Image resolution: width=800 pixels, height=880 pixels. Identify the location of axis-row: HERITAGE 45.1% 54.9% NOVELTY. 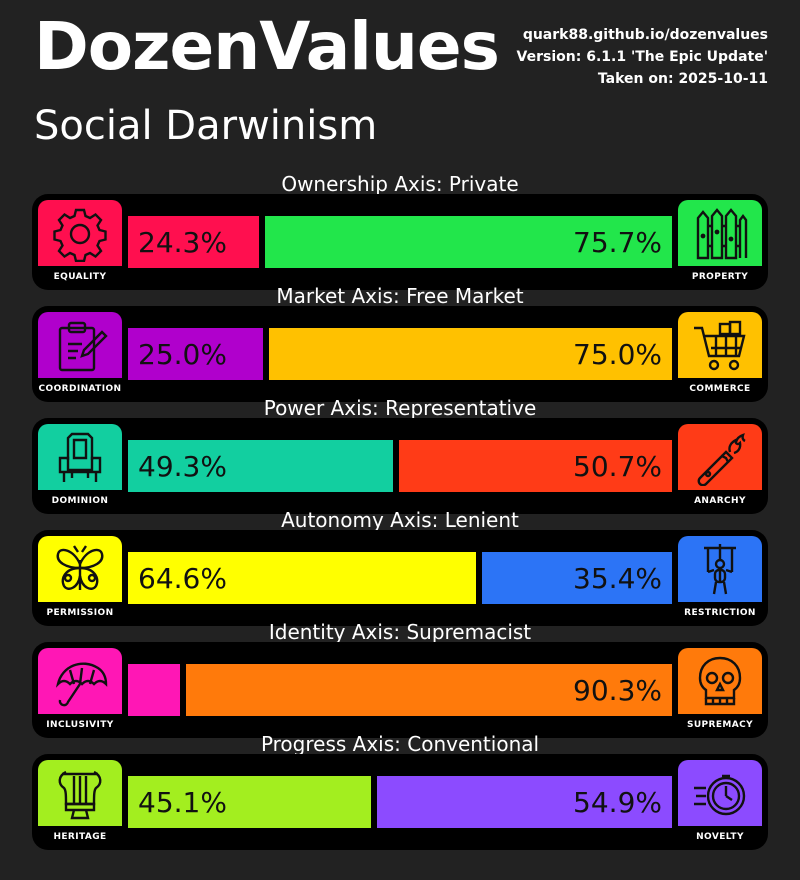
(400, 802).